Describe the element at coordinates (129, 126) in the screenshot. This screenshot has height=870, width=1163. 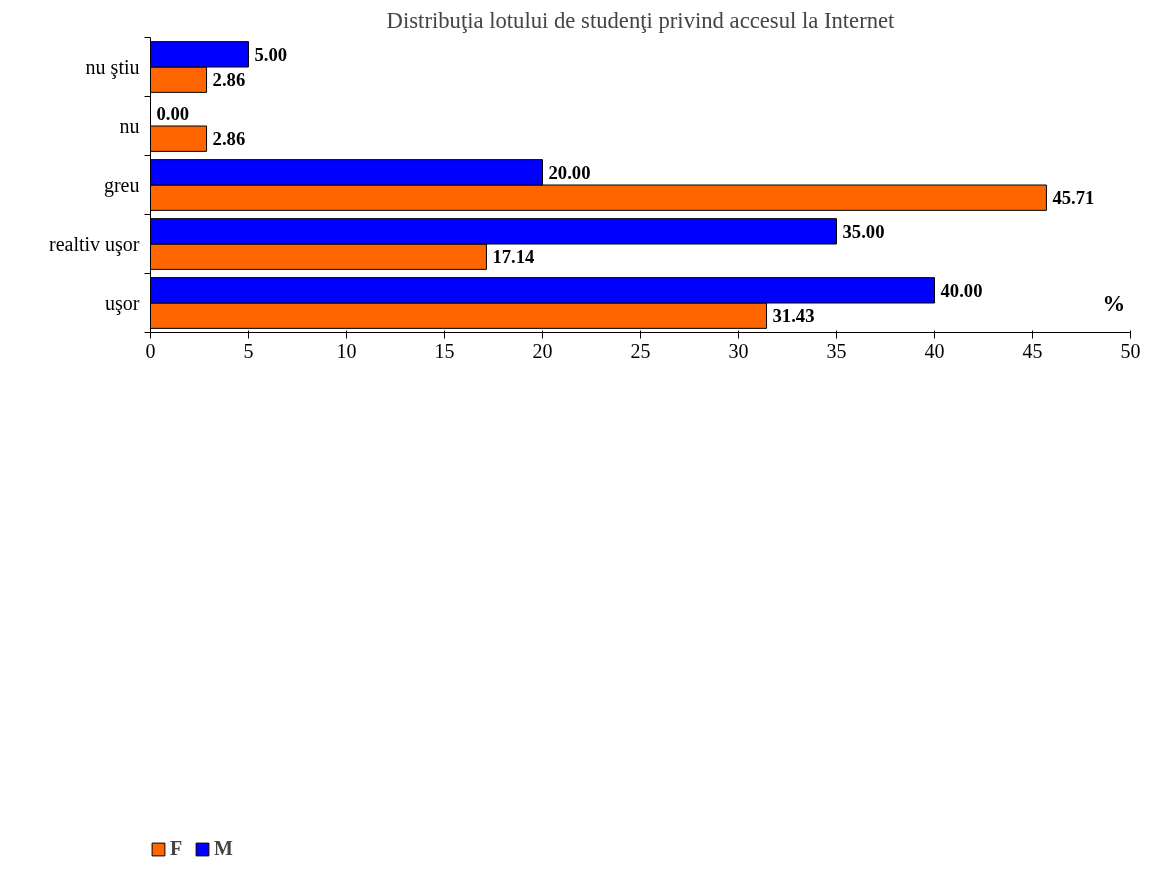
I see `y-tick-label: nu` at that location.